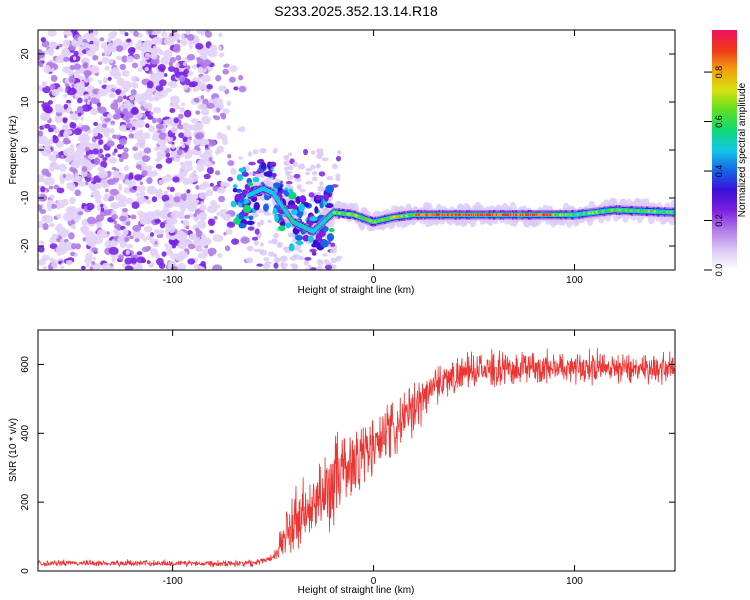  Describe the element at coordinates (25, 571) in the screenshot. I see `snr-y-tick-label: 0` at that location.